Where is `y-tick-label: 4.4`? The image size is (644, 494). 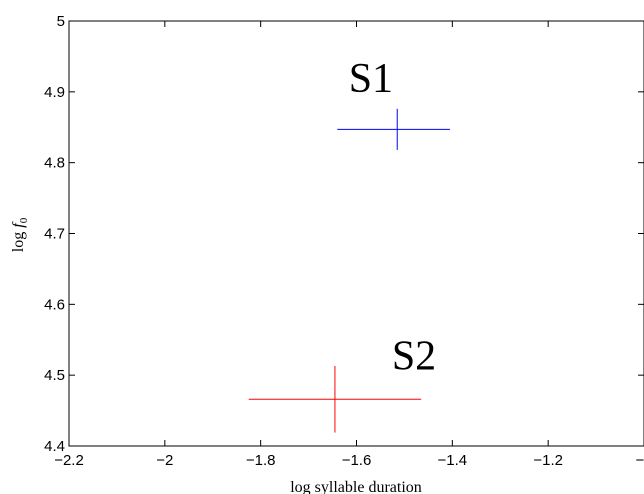
y-tick-label: 4.4 is located at coordinates (54, 446).